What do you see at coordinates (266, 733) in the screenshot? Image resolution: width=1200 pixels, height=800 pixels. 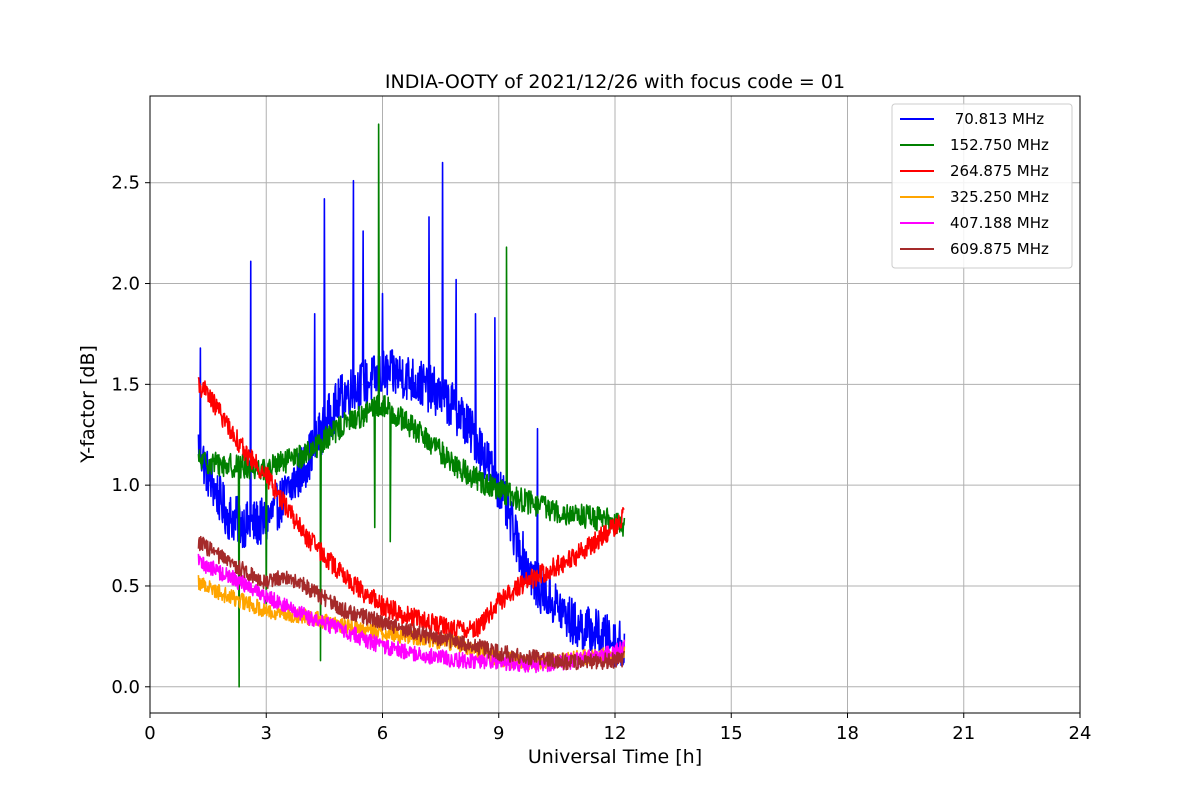 I see `x-tick-label: 3` at bounding box center [266, 733].